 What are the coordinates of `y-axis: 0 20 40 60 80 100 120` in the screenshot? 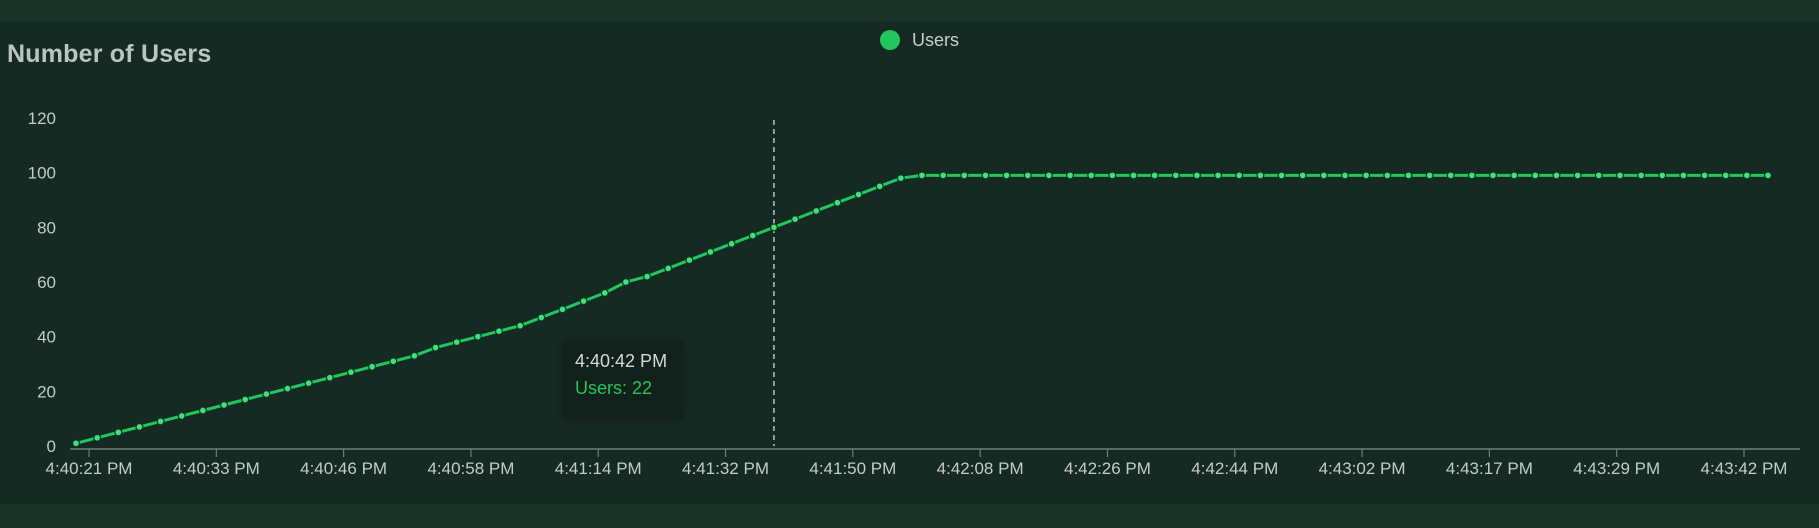 It's located at (42, 282).